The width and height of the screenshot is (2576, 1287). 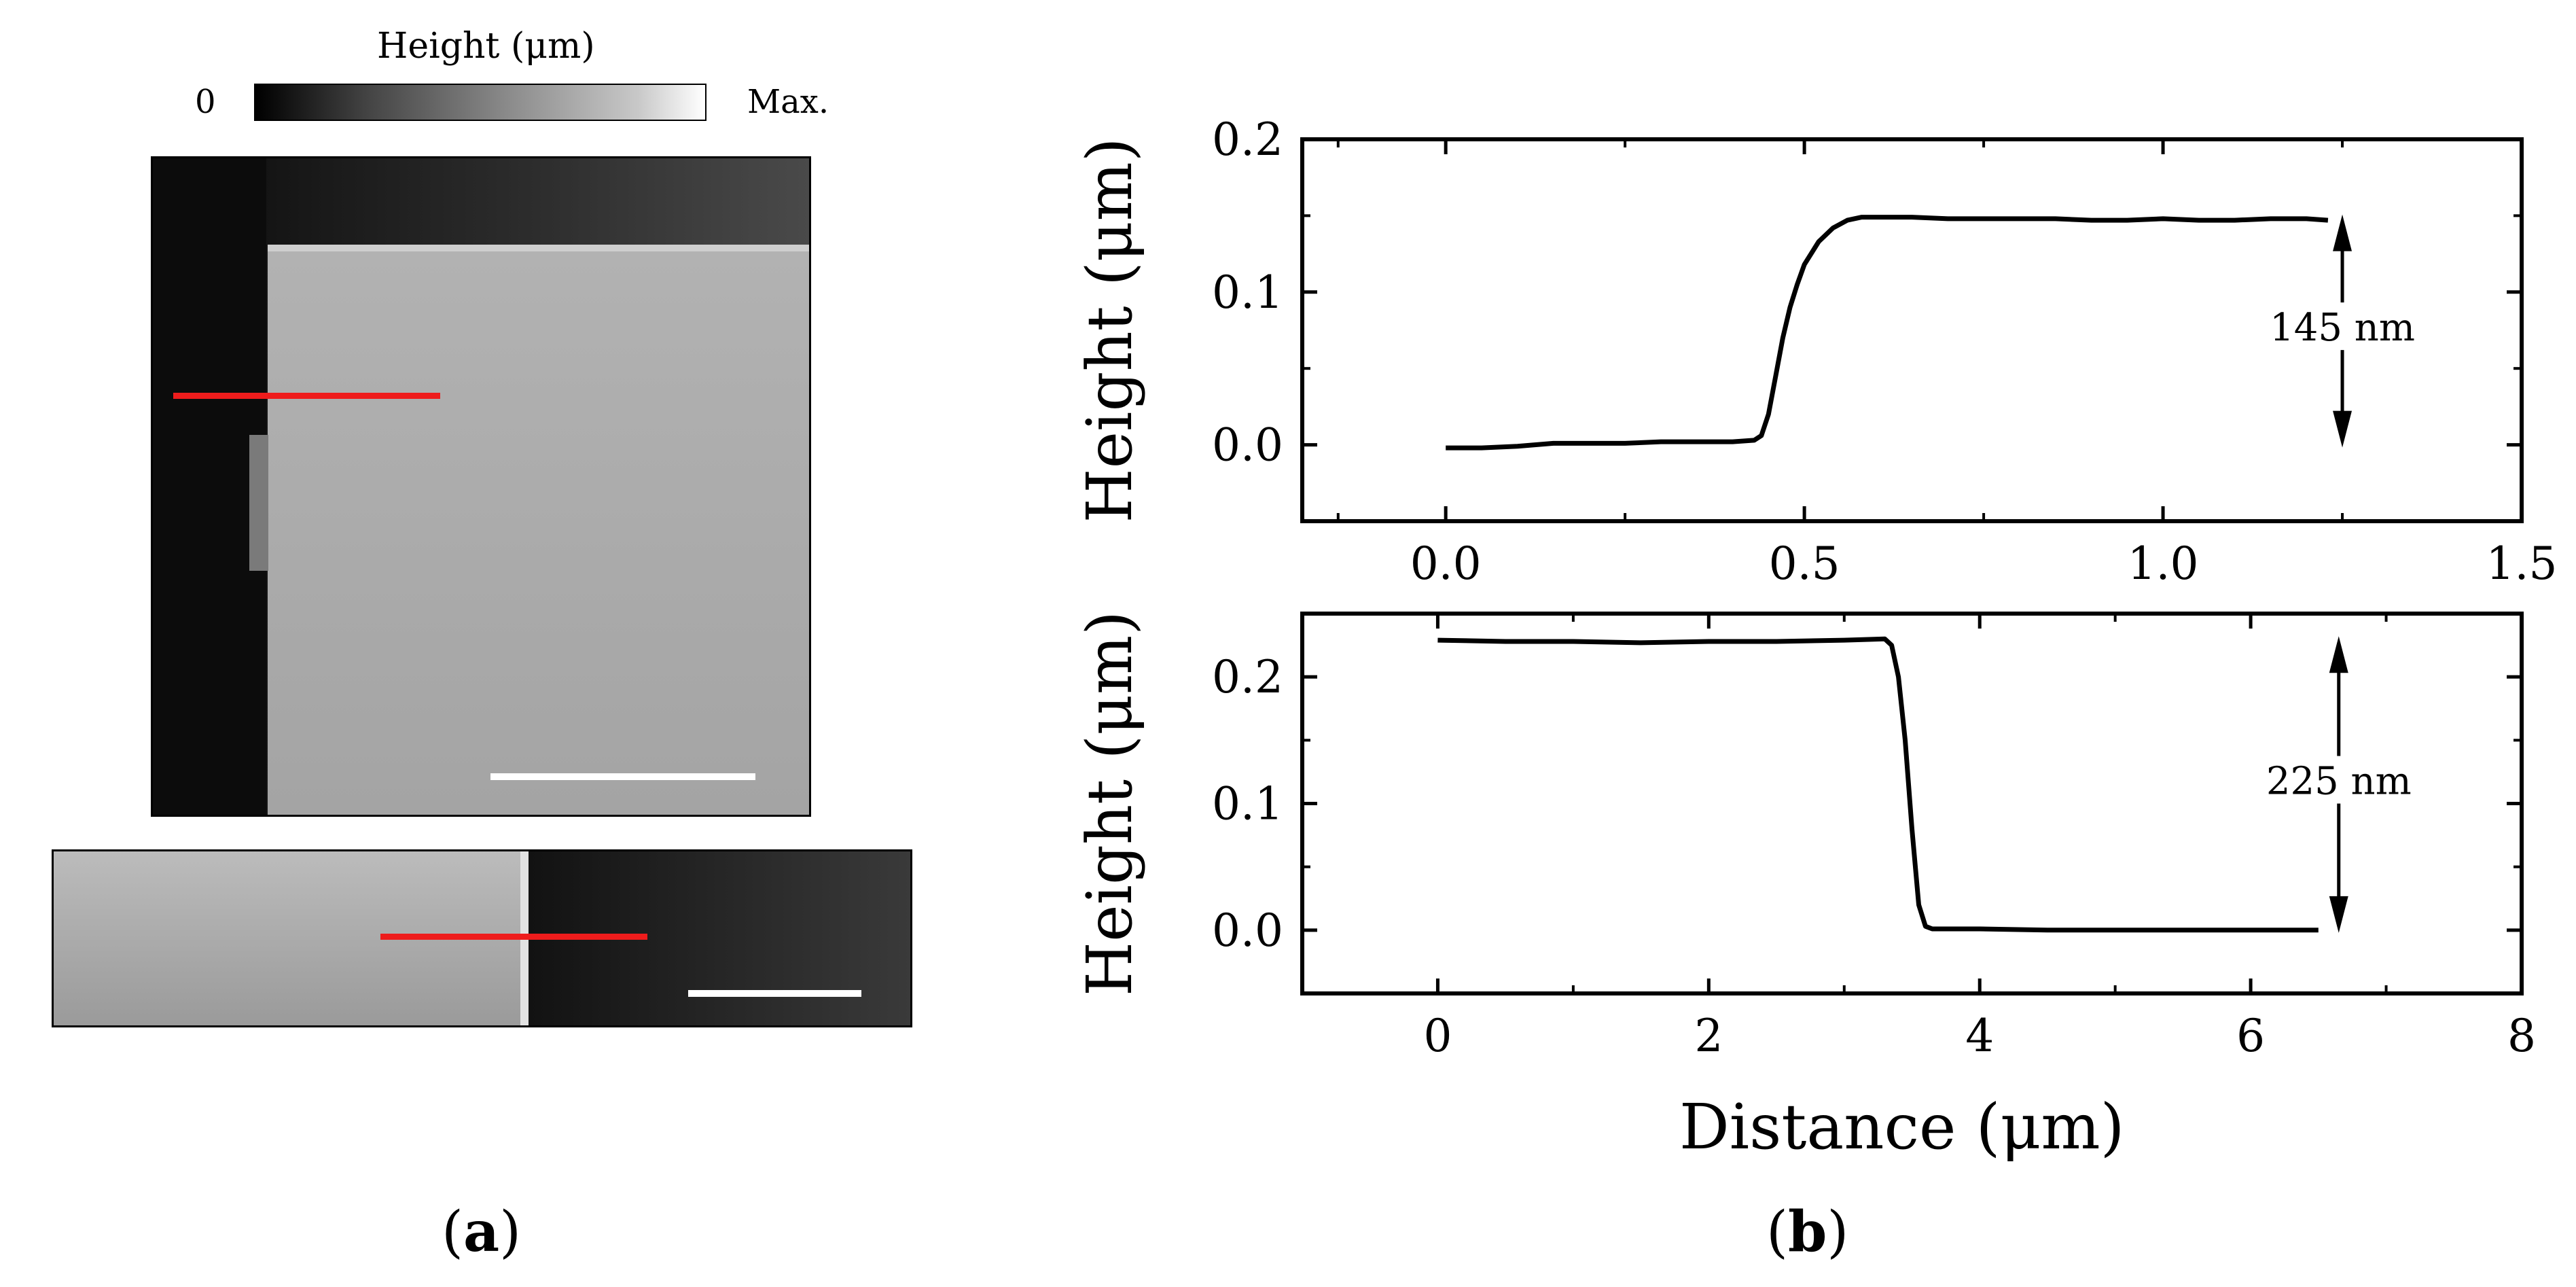 What do you see at coordinates (1437, 1036) in the screenshot?
I see `x-tick-label-2-0: 0` at bounding box center [1437, 1036].